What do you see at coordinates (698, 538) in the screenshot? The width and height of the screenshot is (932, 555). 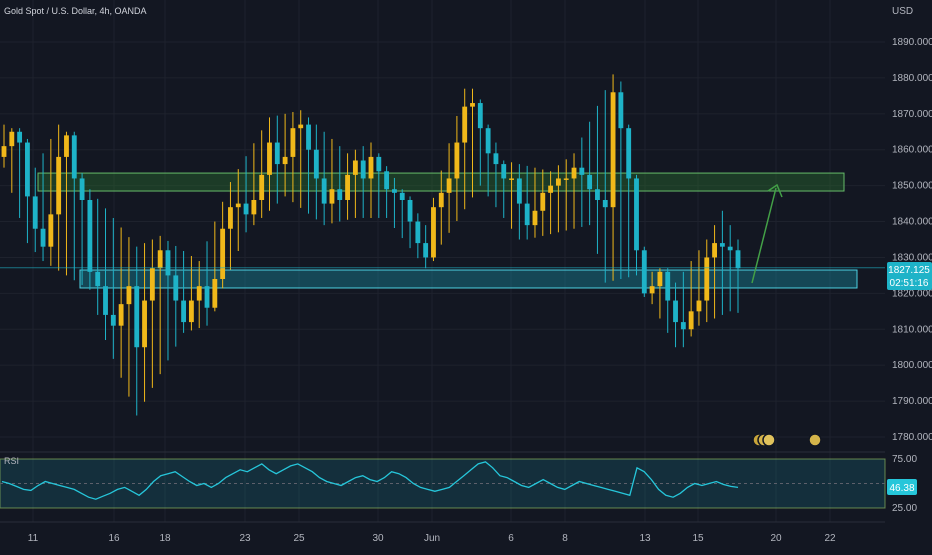 I see `x-tick-label: 15` at bounding box center [698, 538].